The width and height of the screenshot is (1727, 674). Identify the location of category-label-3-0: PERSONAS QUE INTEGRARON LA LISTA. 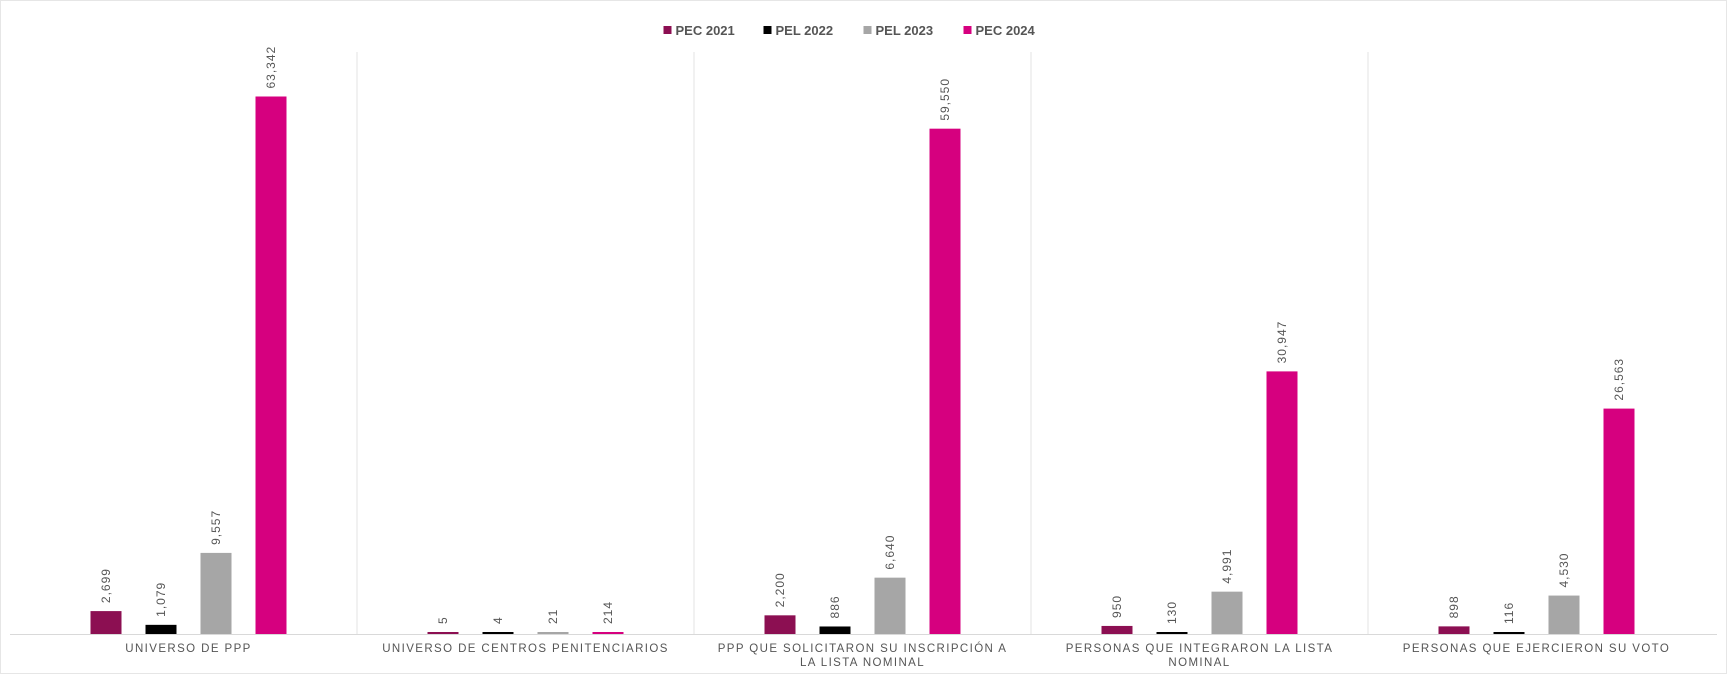
(1200, 649).